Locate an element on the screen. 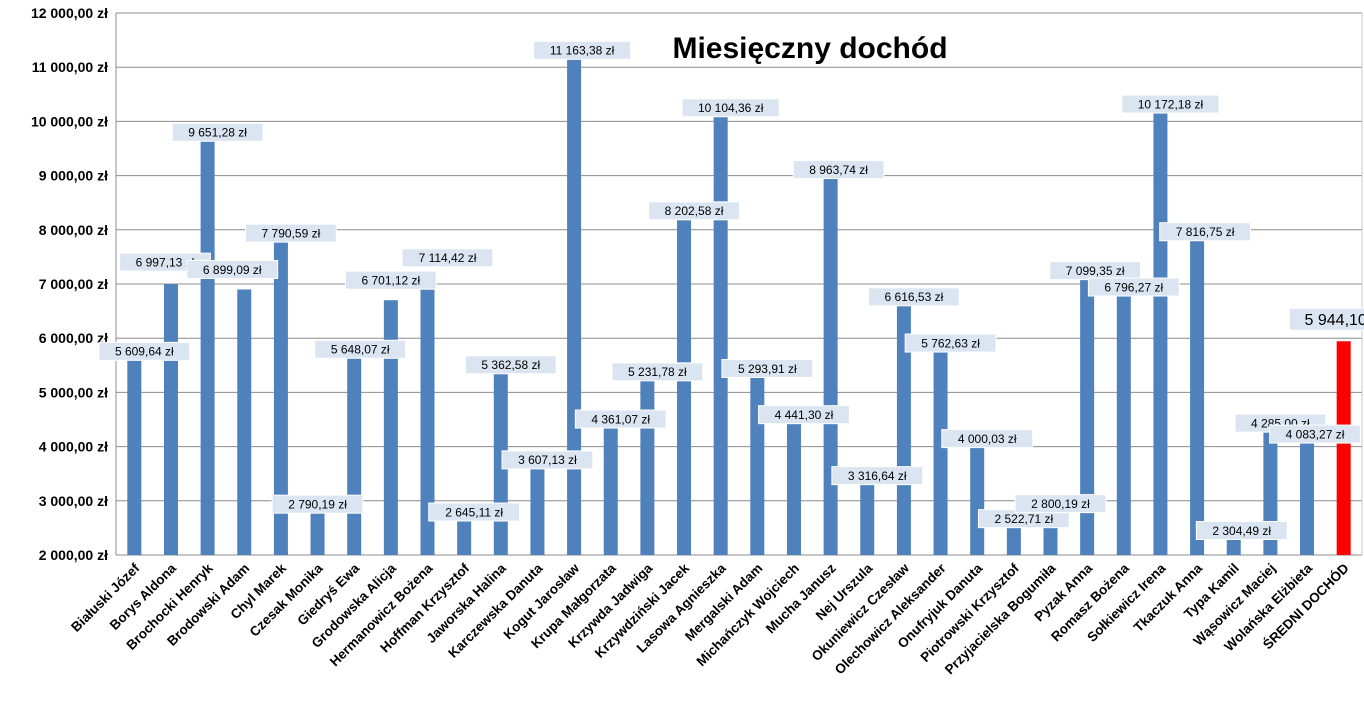 This screenshot has width=1364, height=709. data-label: 6 616,53 zł is located at coordinates (914, 297).